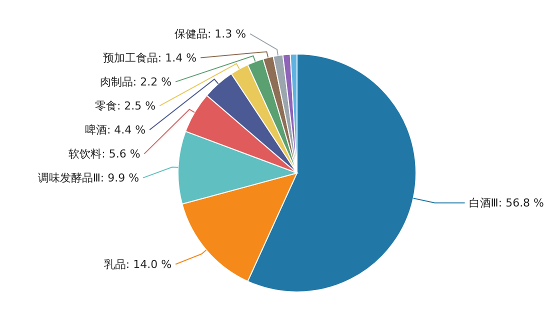  What do you see at coordinates (89, 178) in the screenshot?
I see `slice-label: 调味发酵品Ⅲ: 9.9 %` at bounding box center [89, 178].